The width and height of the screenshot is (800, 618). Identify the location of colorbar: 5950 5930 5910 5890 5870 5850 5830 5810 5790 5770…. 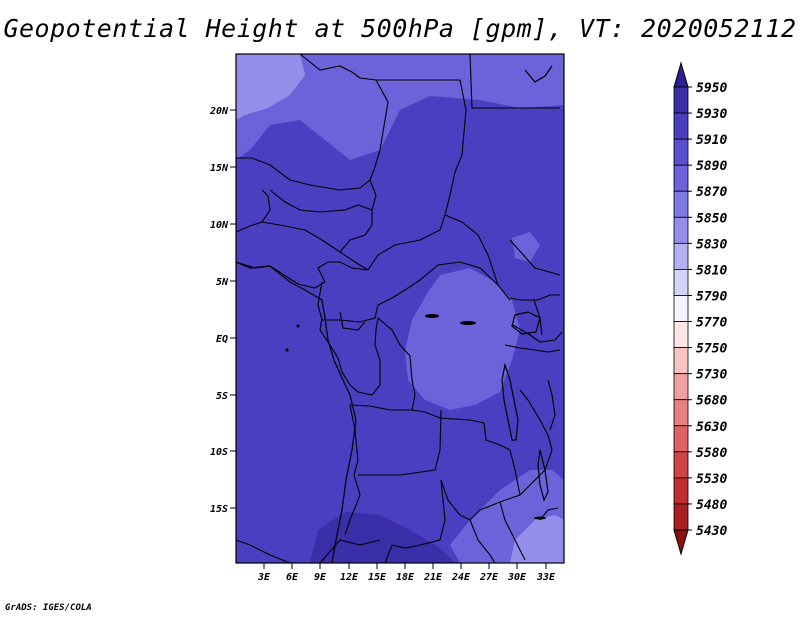
(700, 308).